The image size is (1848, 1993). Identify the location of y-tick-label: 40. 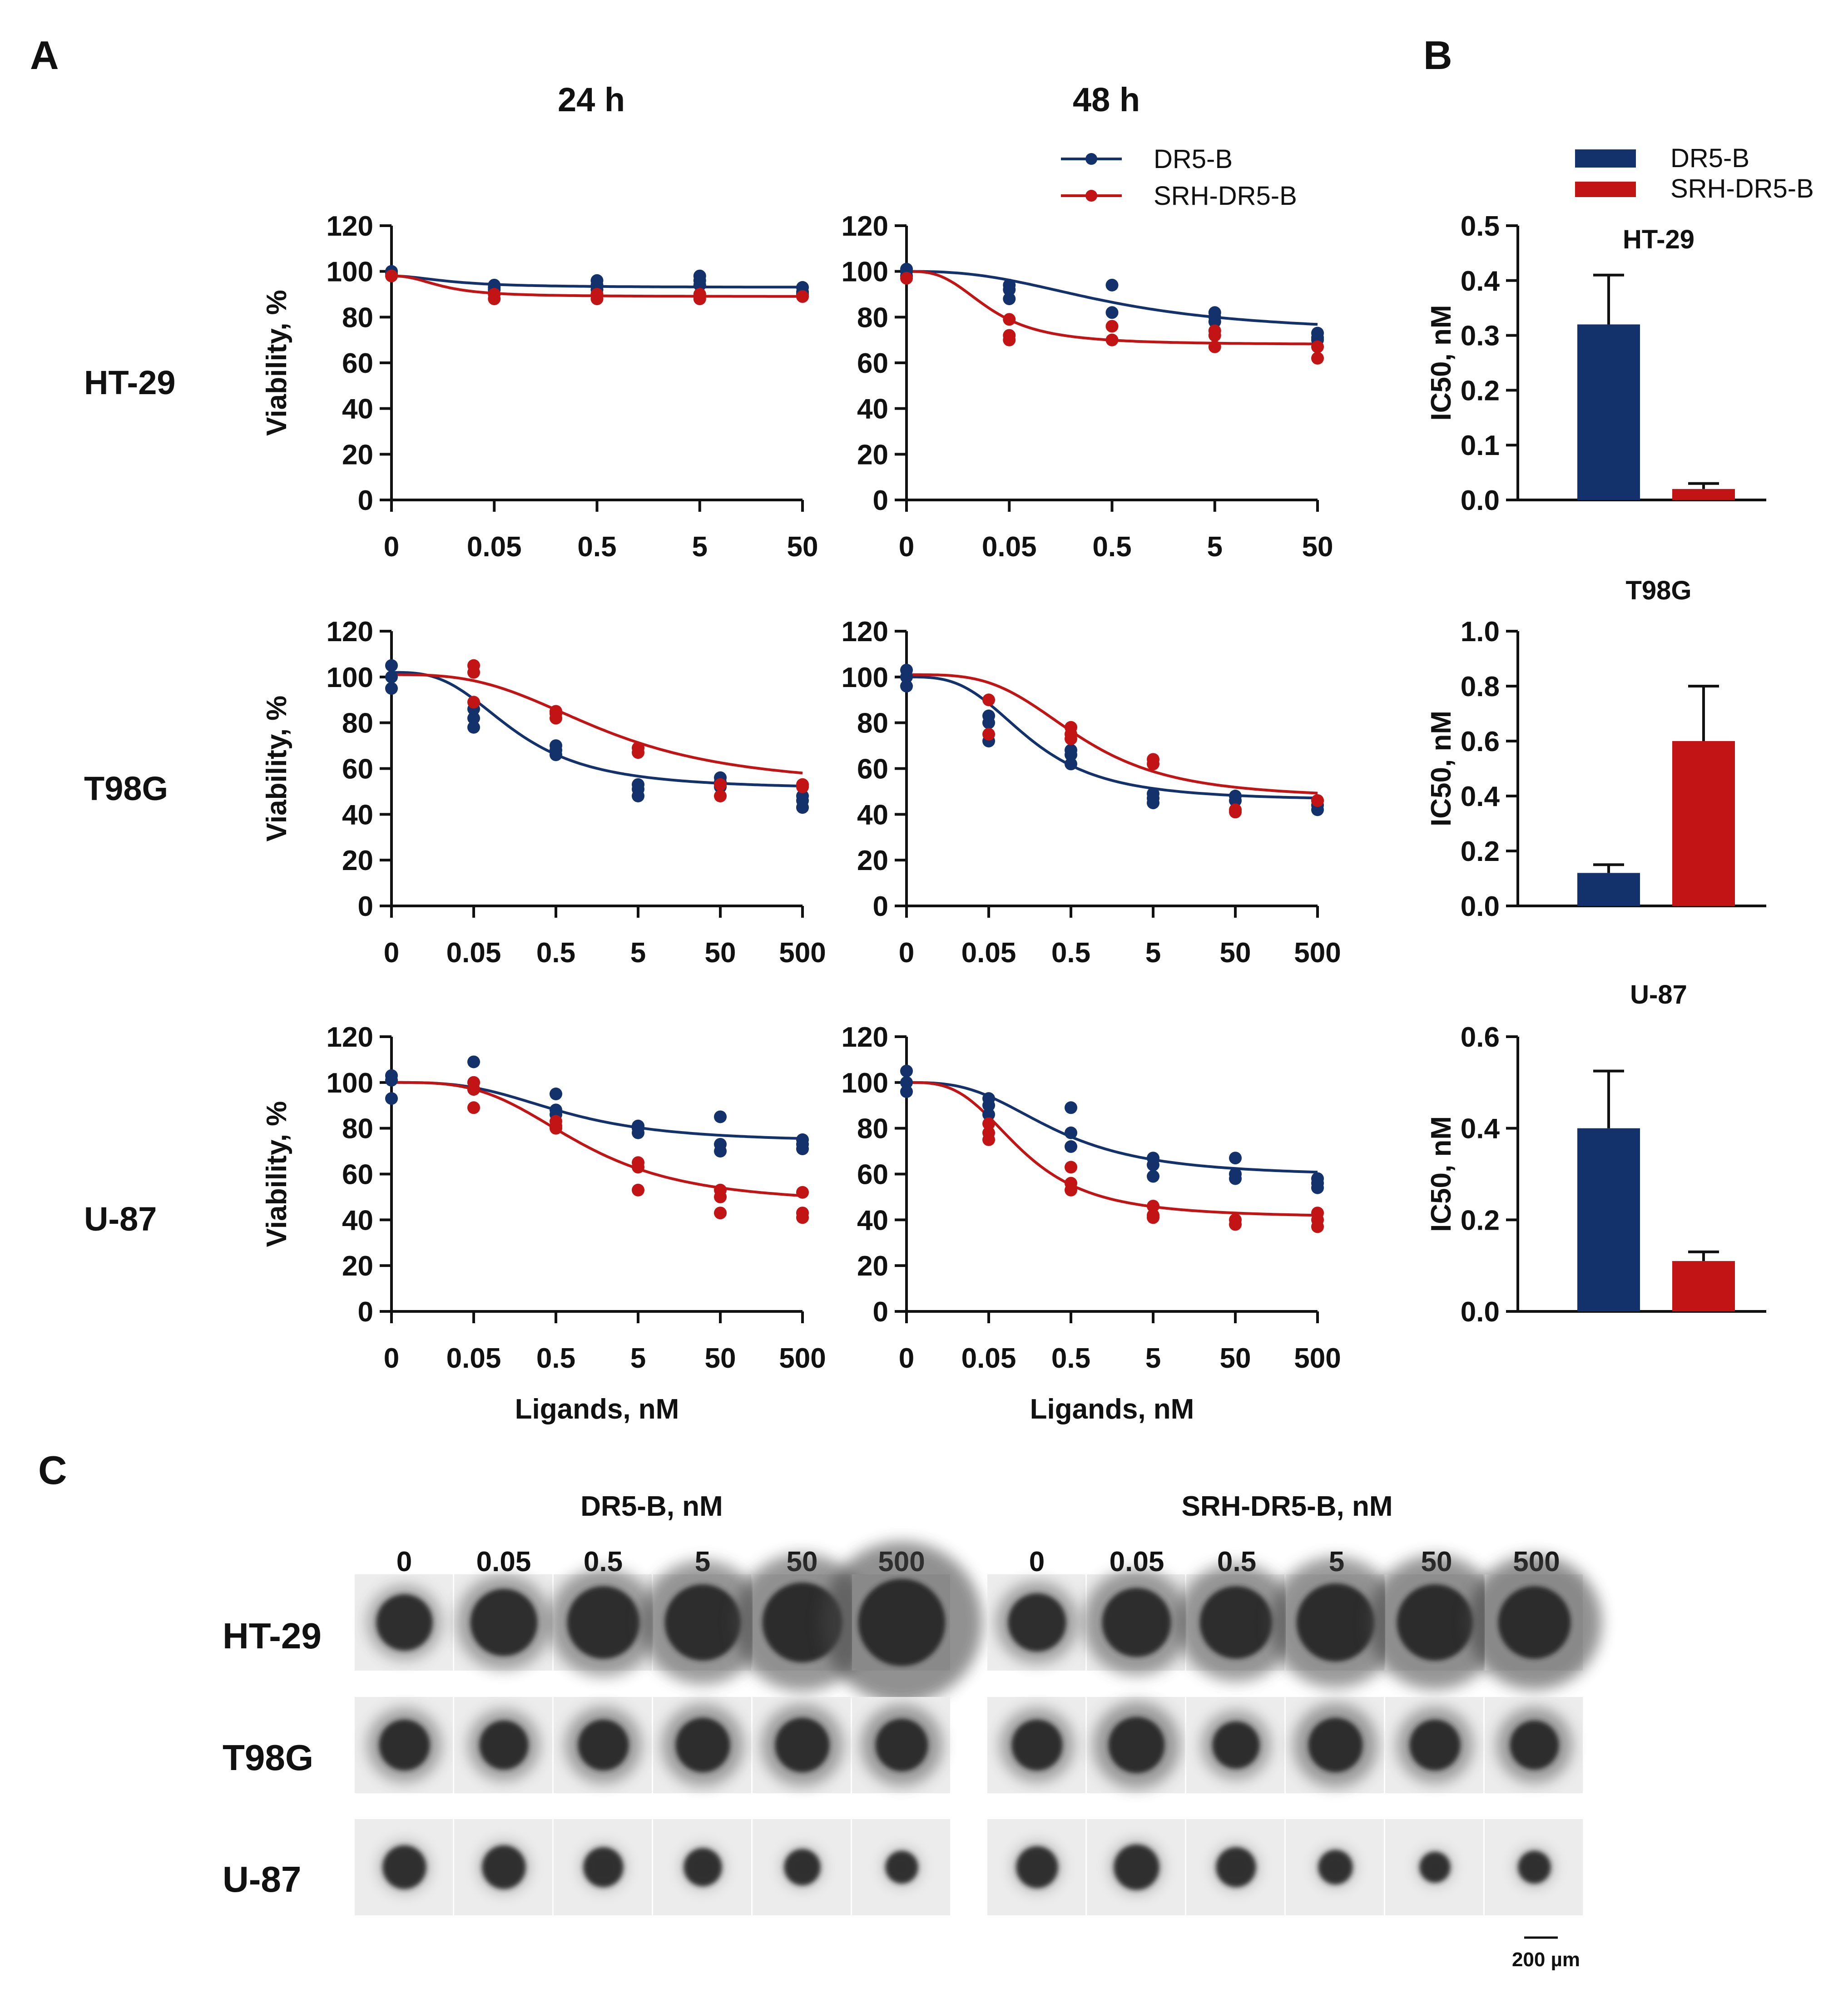
(357, 1220).